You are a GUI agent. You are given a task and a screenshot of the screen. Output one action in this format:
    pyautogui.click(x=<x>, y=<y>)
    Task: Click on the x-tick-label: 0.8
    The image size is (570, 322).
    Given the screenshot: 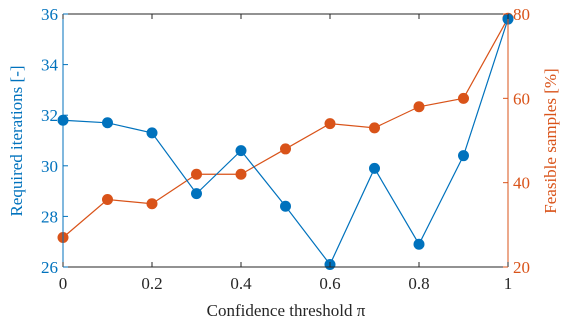 What is the action you would take?
    pyautogui.click(x=418, y=283)
    